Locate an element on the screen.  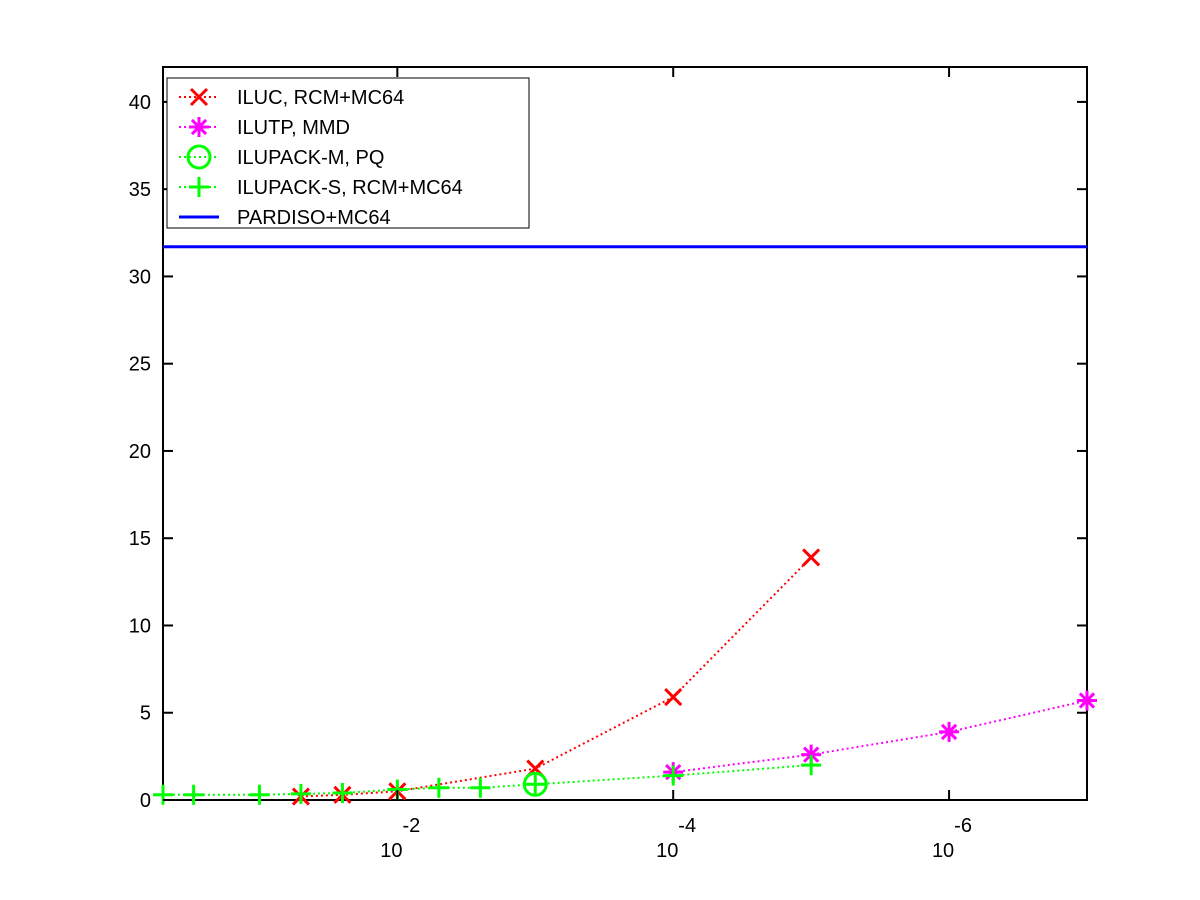
legend-label: PARDISO+MC64 is located at coordinates (314, 218).